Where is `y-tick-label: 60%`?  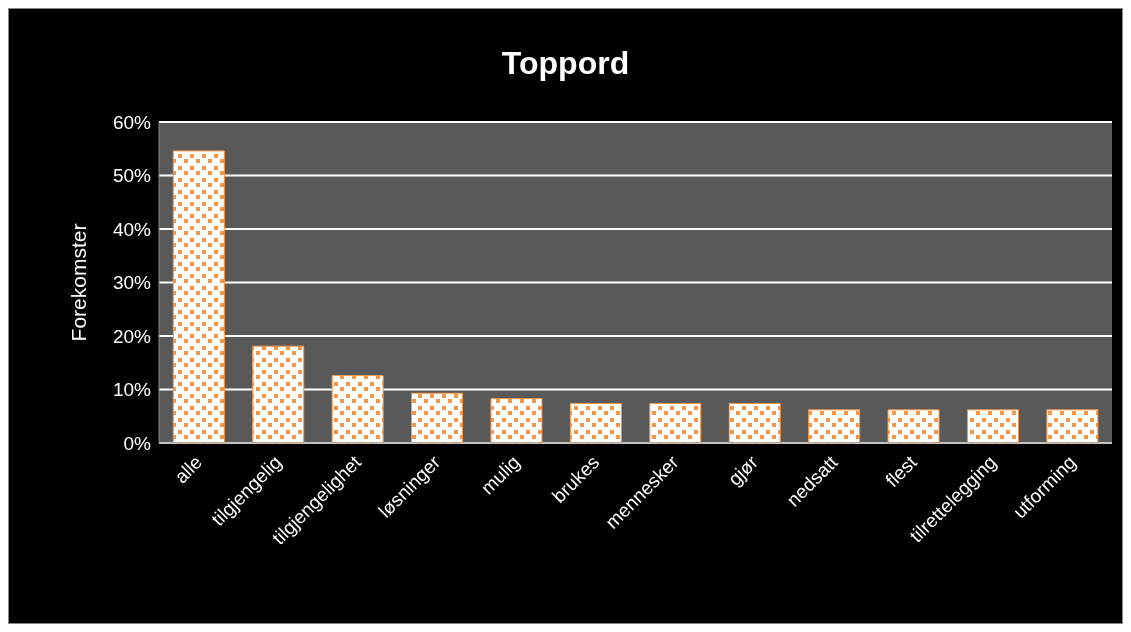 y-tick-label: 60% is located at coordinates (132, 122).